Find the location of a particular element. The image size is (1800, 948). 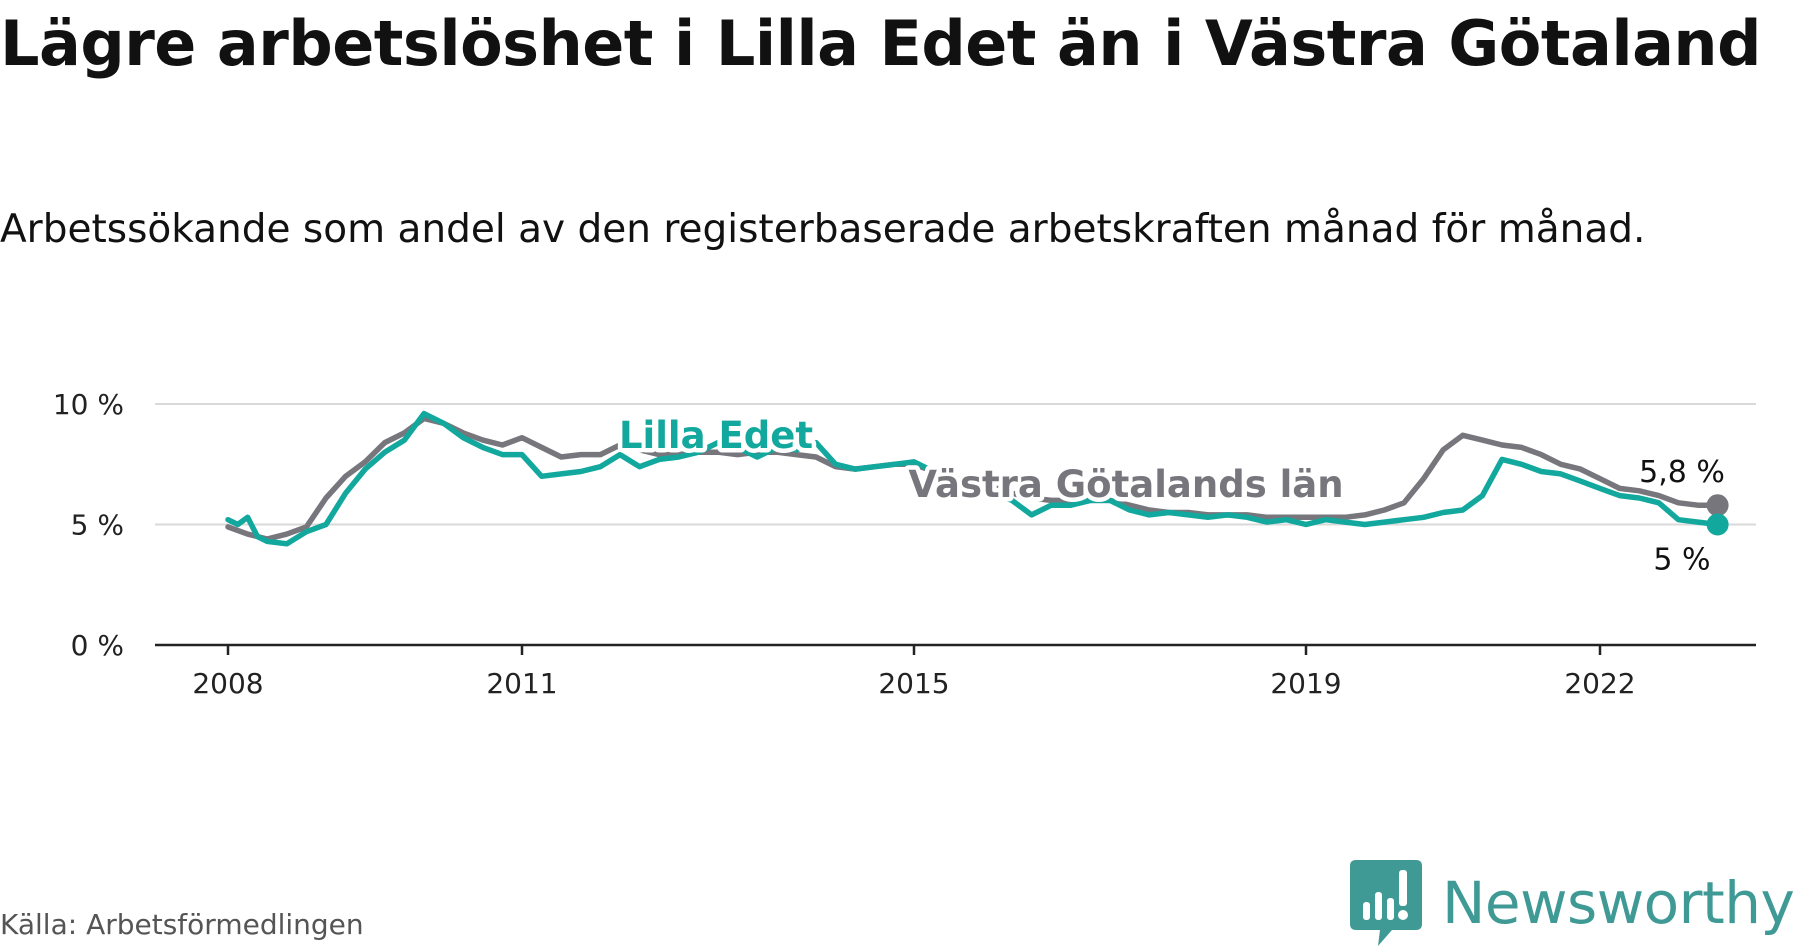

series-layer is located at coordinates (977, 478).